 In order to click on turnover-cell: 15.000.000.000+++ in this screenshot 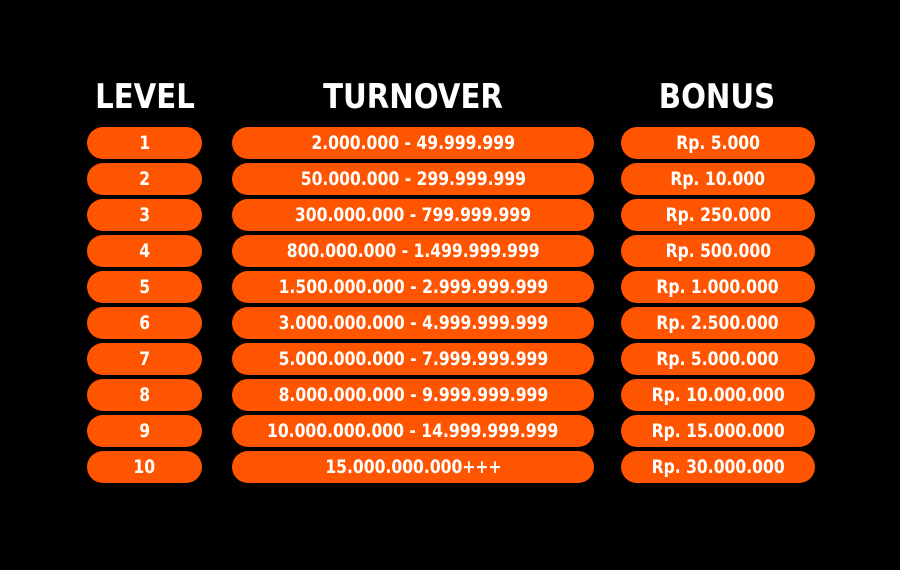, I will do `click(413, 467)`.